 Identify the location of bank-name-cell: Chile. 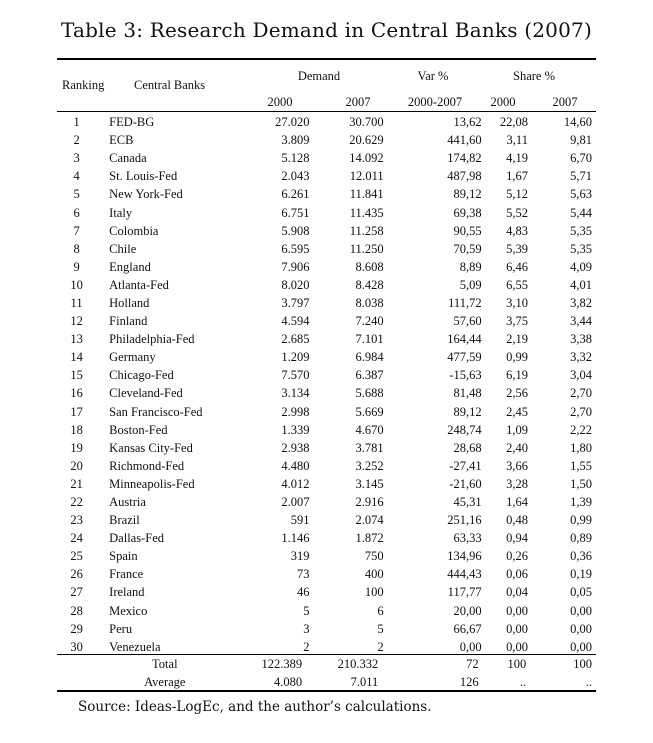
(123, 248).